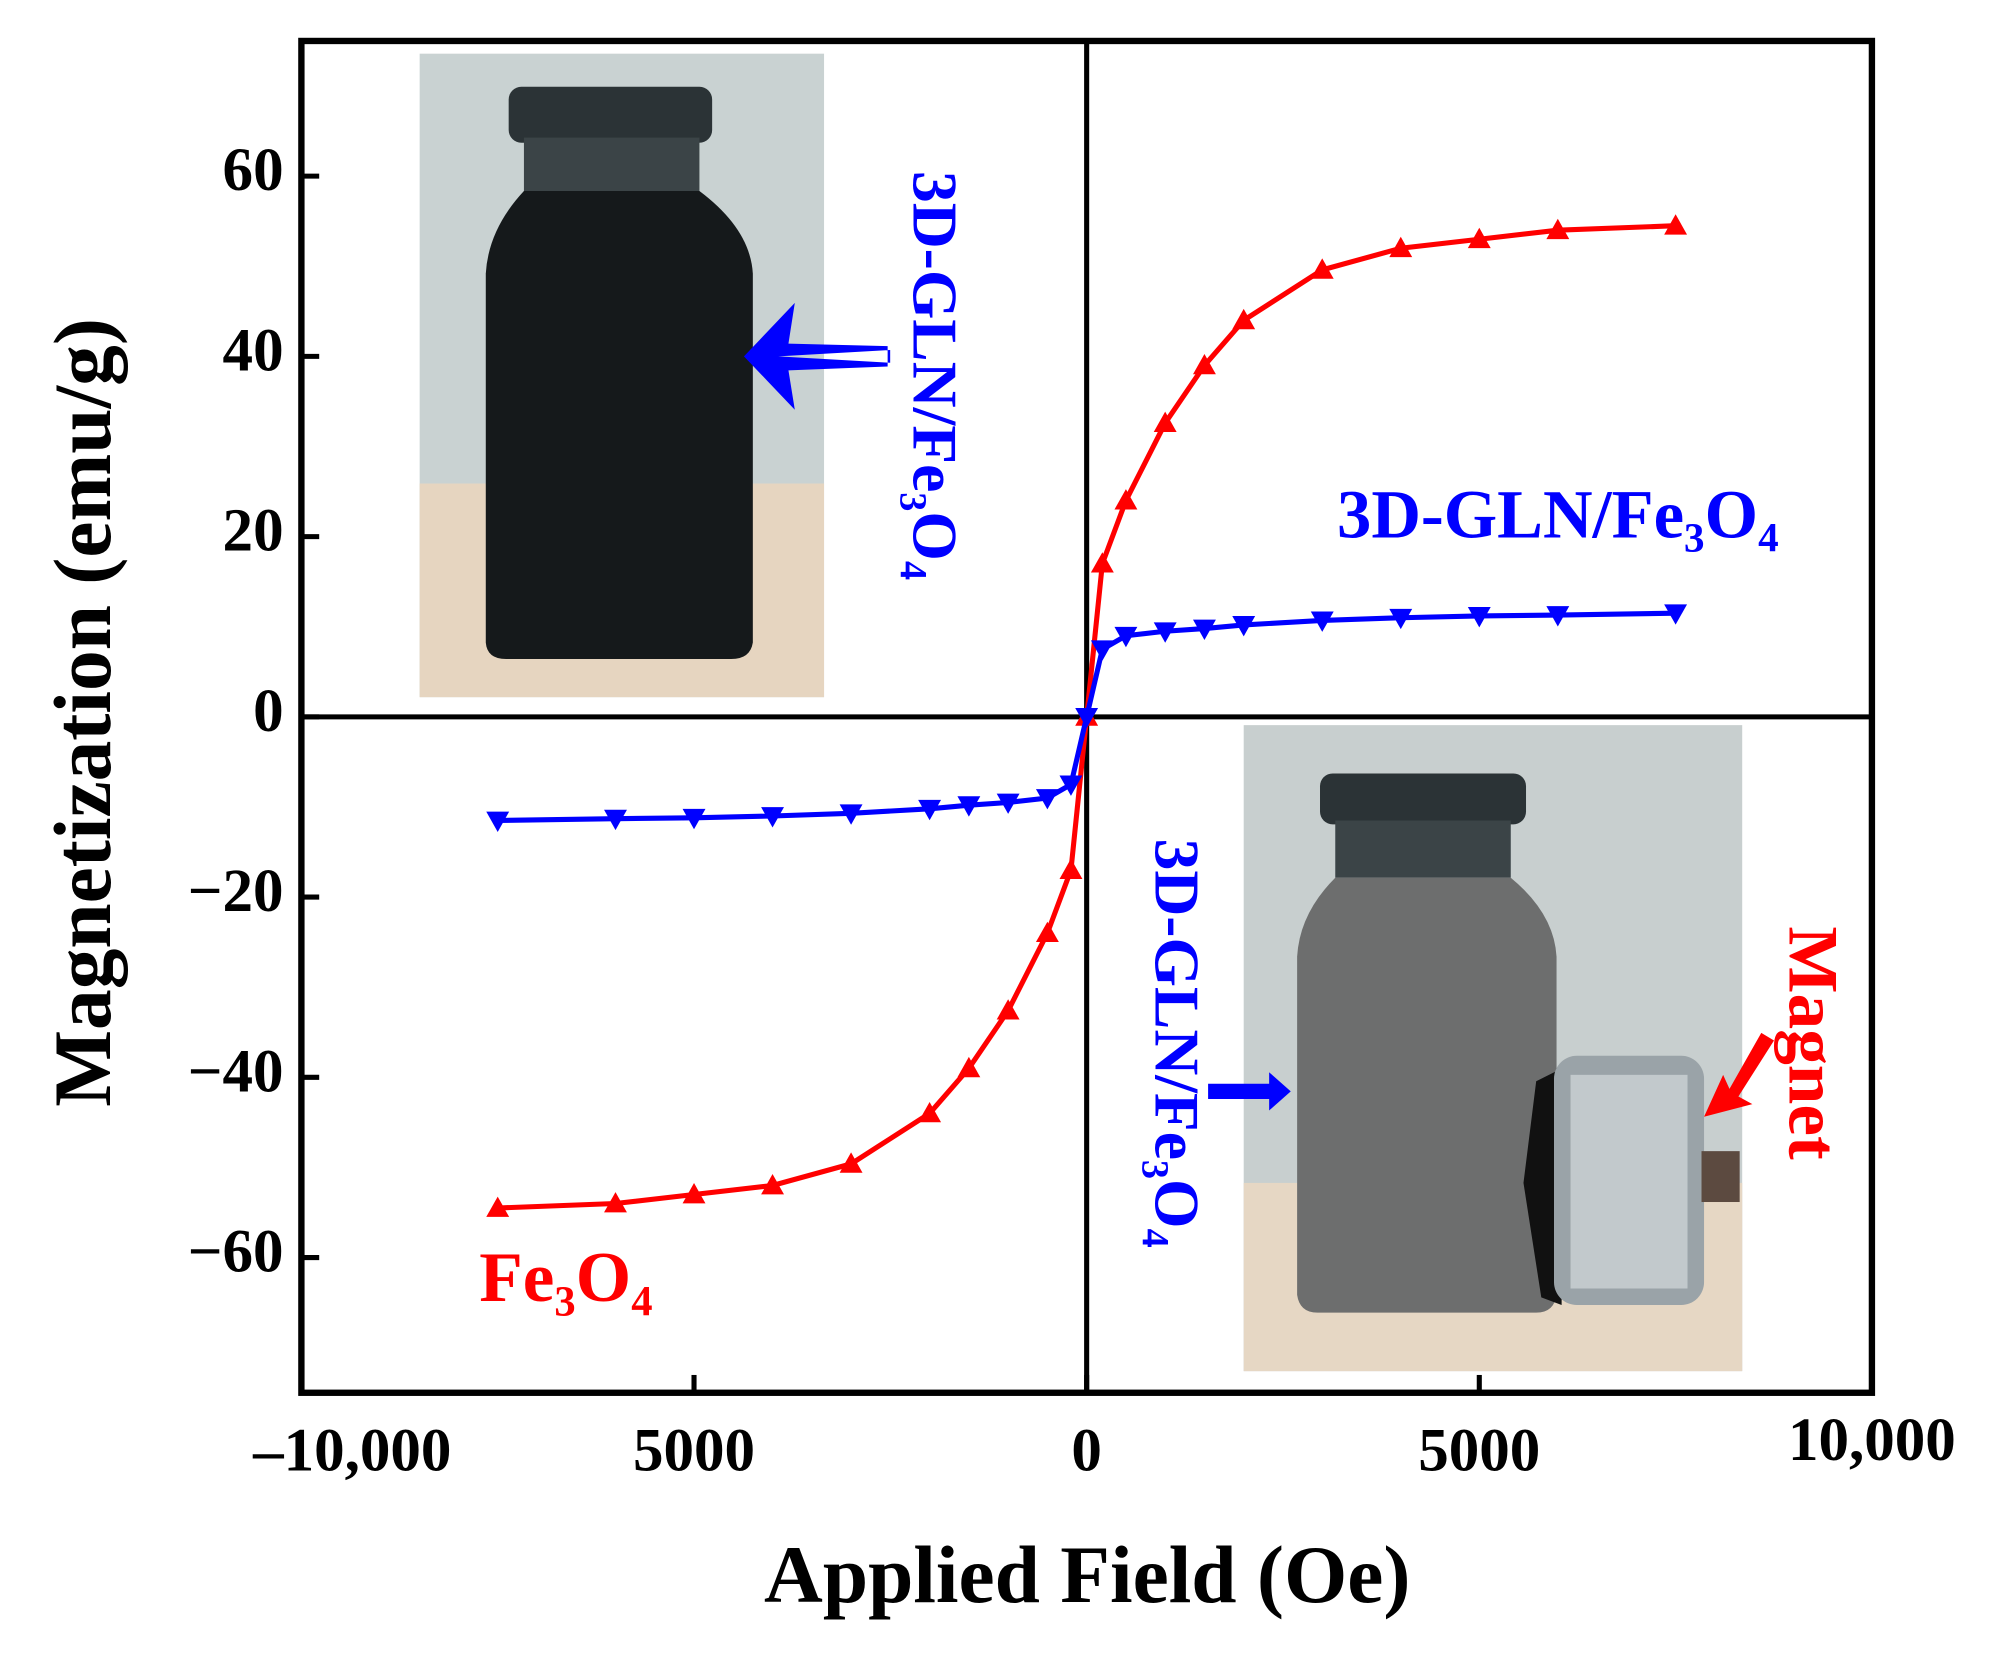 The height and width of the screenshot is (1660, 1994). What do you see at coordinates (1086, 1450) in the screenshot?
I see `x-tick-label: 0` at bounding box center [1086, 1450].